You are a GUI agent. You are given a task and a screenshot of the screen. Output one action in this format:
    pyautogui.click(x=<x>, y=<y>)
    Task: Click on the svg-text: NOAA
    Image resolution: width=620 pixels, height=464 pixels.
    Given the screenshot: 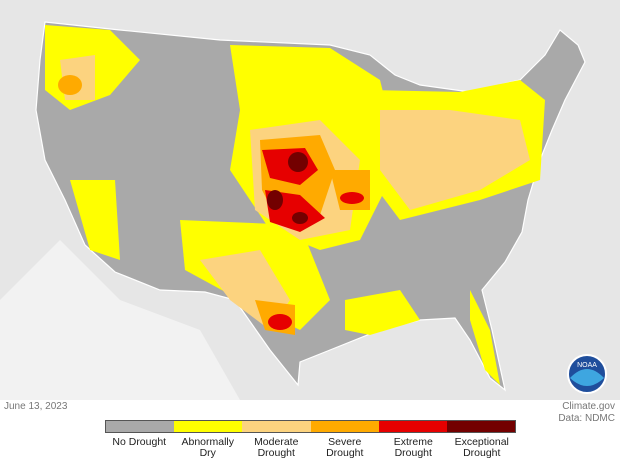 What is the action you would take?
    pyautogui.click(x=587, y=365)
    